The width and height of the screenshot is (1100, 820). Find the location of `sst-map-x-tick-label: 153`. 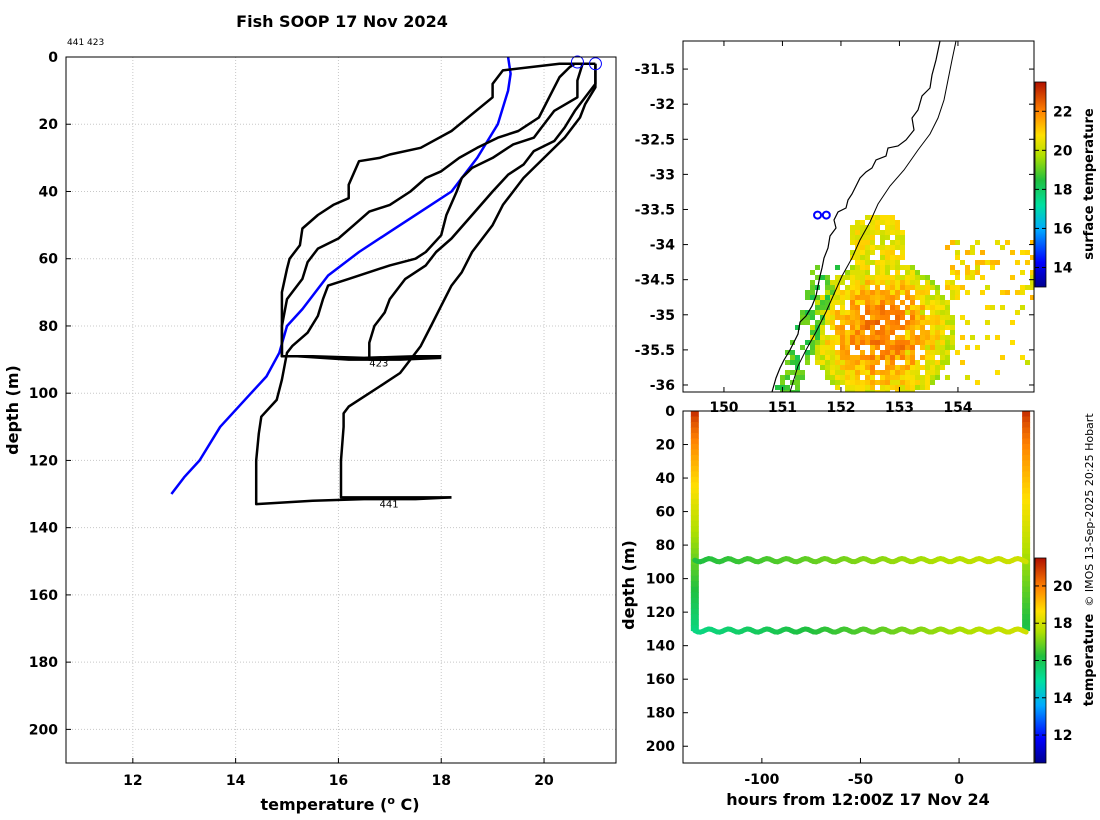

sst-map-x-tick-label: 153 is located at coordinates (899, 408).